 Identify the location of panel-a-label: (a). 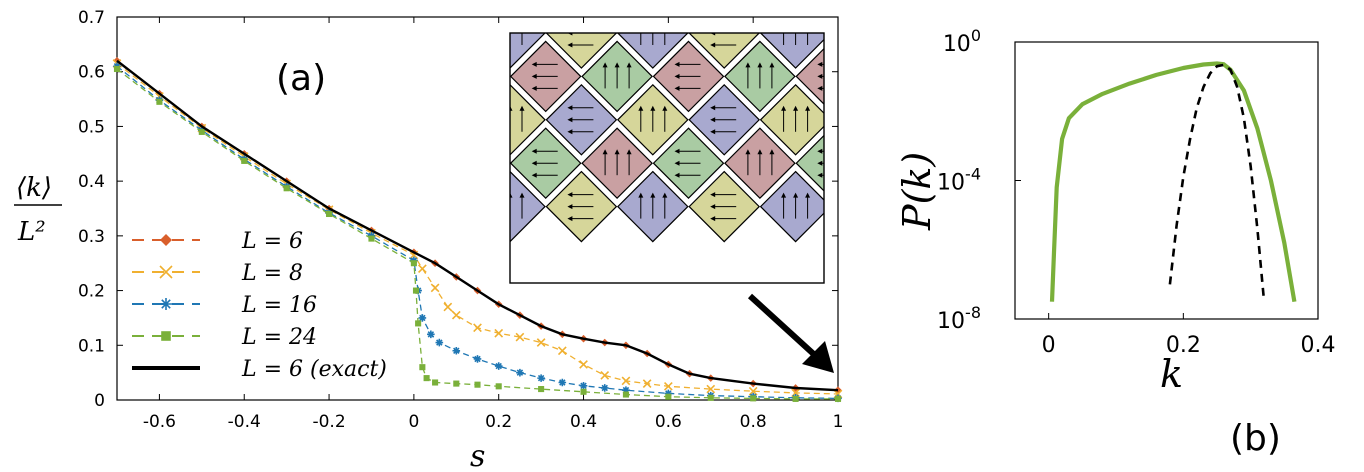
(301, 78).